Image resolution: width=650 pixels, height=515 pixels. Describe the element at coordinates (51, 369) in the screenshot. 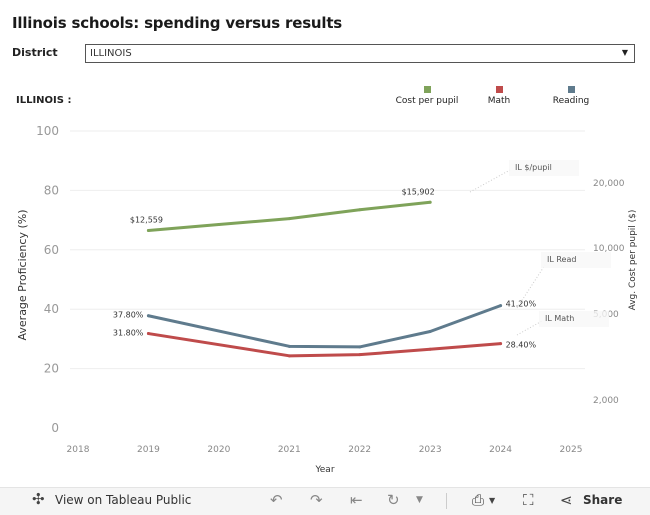

I see `y-tick-label: 20` at that location.